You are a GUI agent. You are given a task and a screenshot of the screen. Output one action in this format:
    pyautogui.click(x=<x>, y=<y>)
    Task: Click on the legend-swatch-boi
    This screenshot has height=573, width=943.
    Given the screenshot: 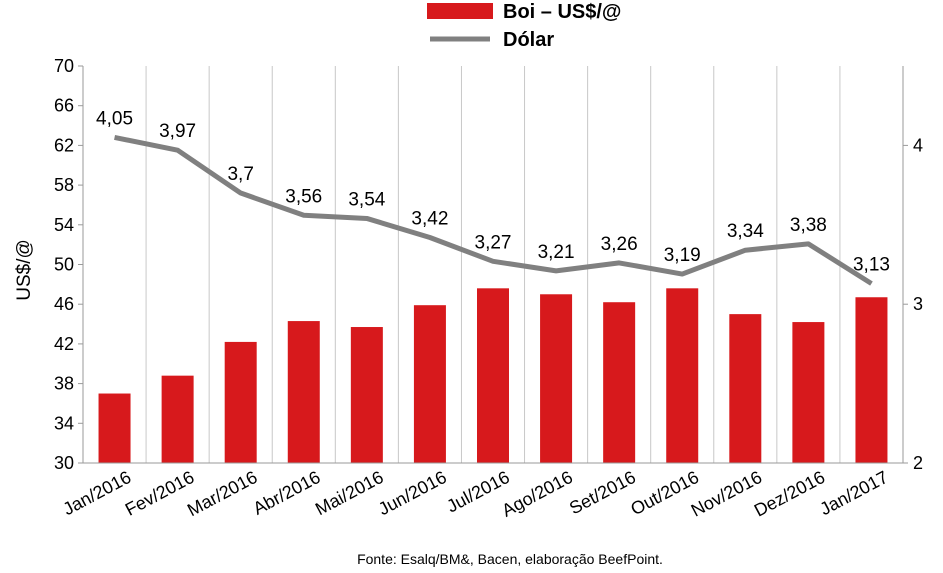 What is the action you would take?
    pyautogui.click(x=460, y=11)
    